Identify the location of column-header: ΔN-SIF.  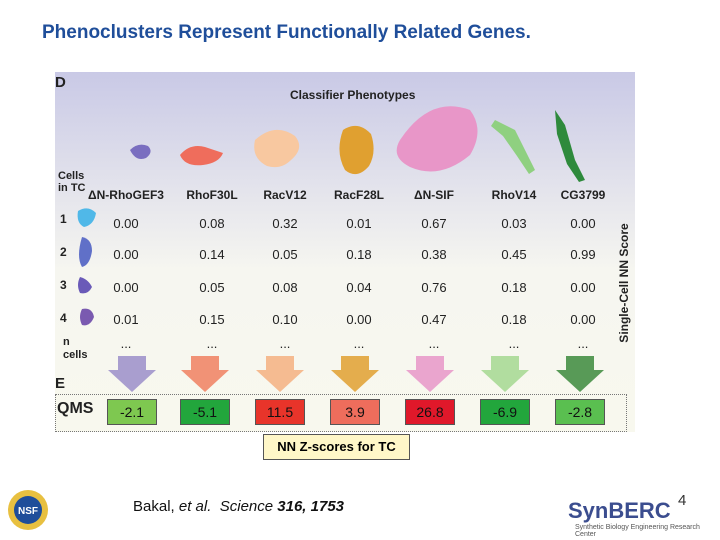
(434, 195).